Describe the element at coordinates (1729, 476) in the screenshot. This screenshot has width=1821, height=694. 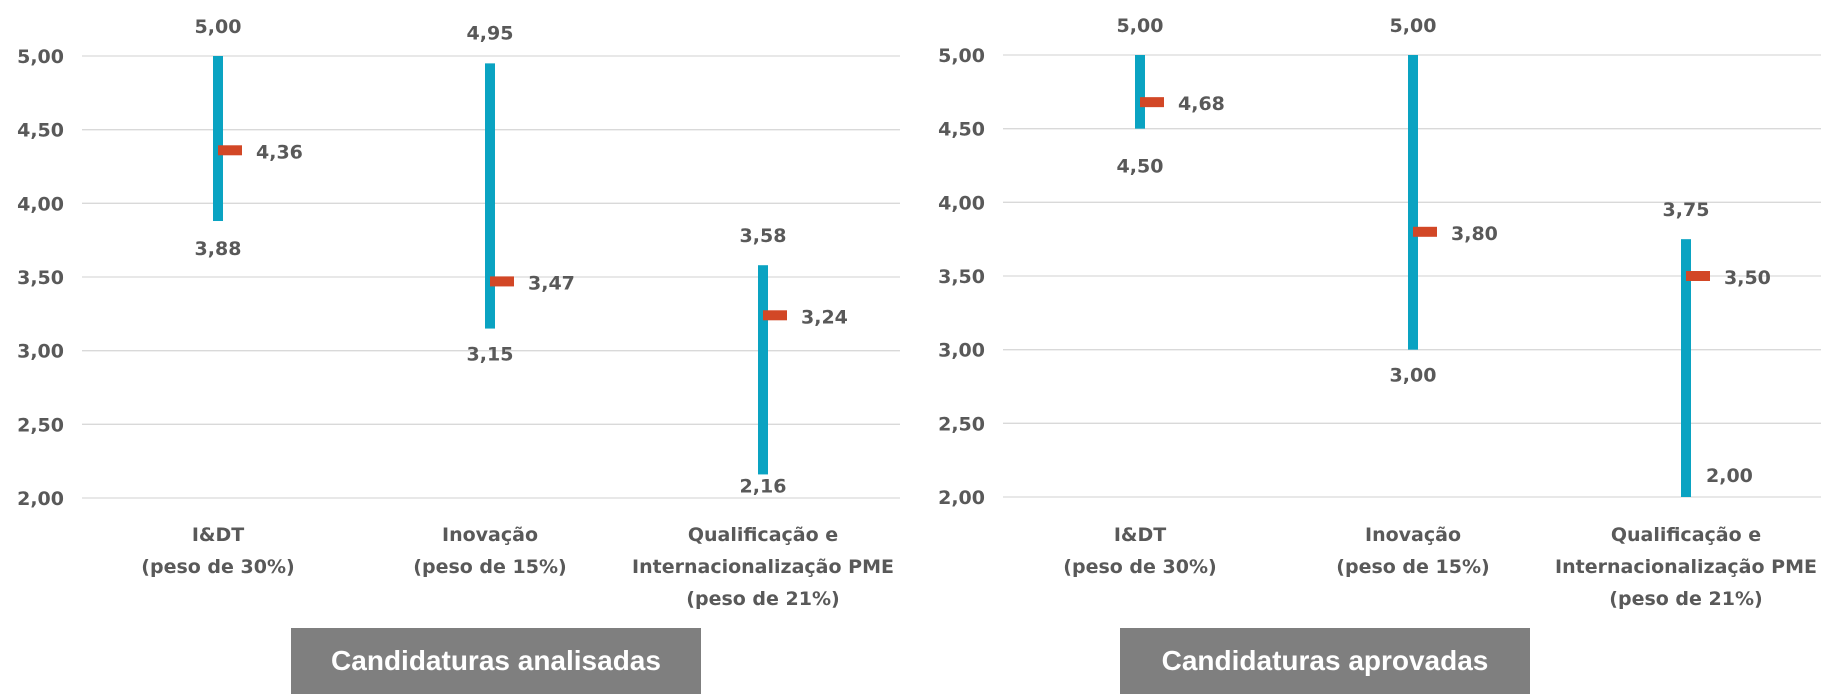
I see `min-value-label: 2,00` at that location.